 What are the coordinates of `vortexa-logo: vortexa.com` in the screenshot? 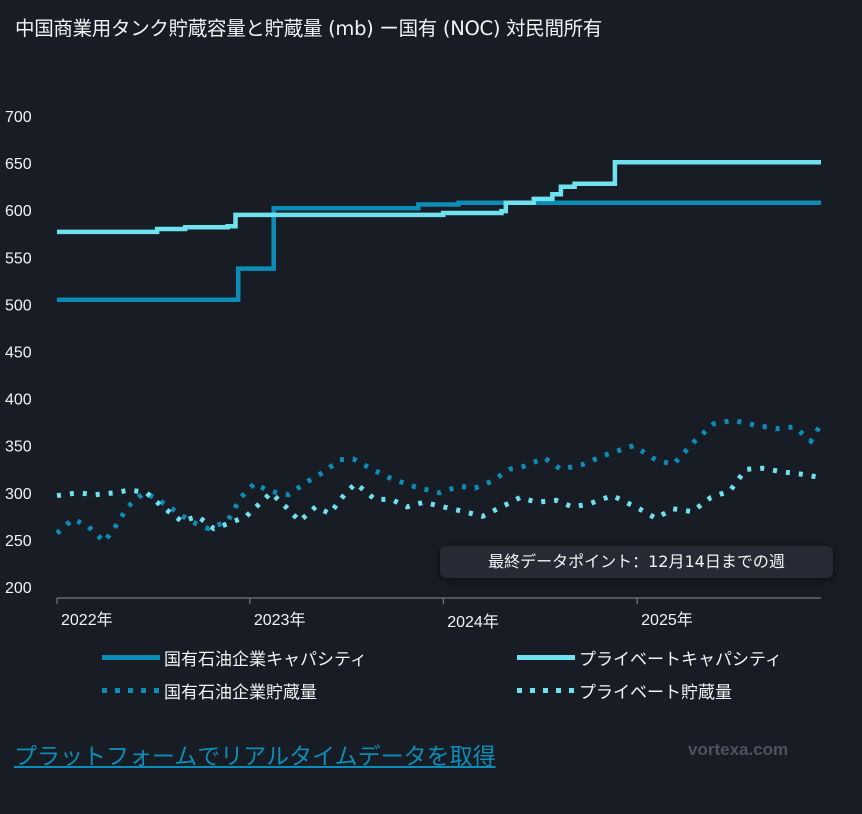 It's located at (738, 749).